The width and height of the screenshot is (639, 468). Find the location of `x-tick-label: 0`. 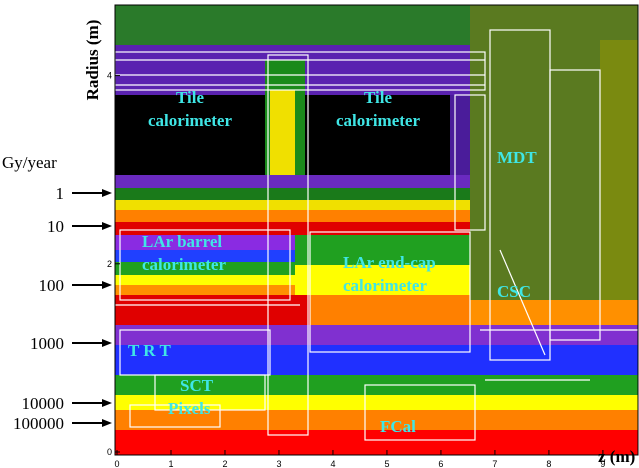

x-tick-label: 0 is located at coordinates (116, 463).